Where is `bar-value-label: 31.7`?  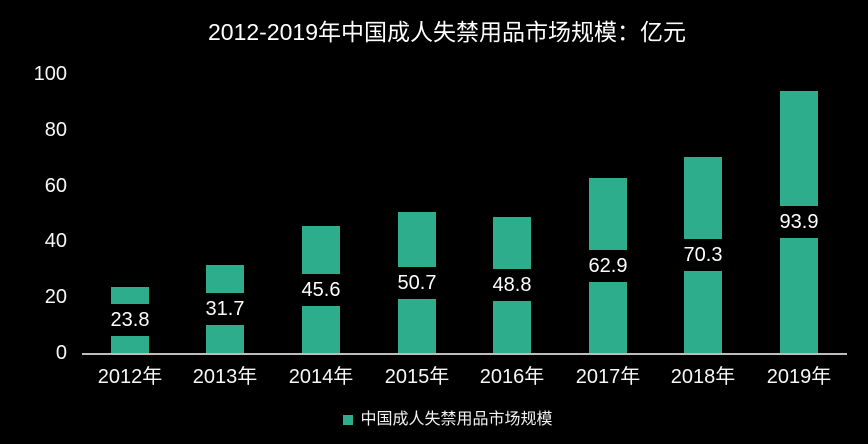
bar-value-label: 31.7 is located at coordinates (225, 309).